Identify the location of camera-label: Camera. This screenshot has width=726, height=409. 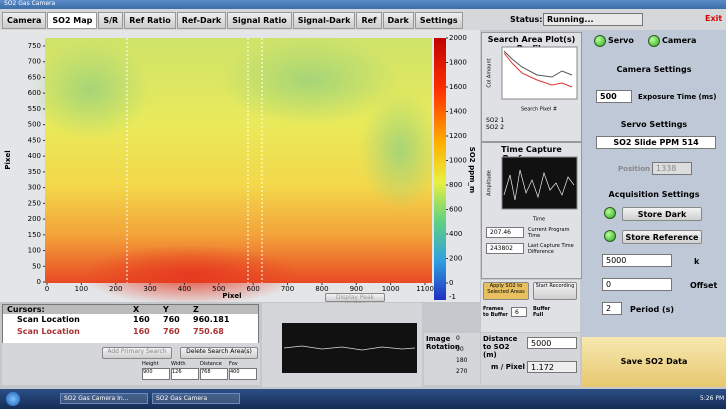
(679, 40).